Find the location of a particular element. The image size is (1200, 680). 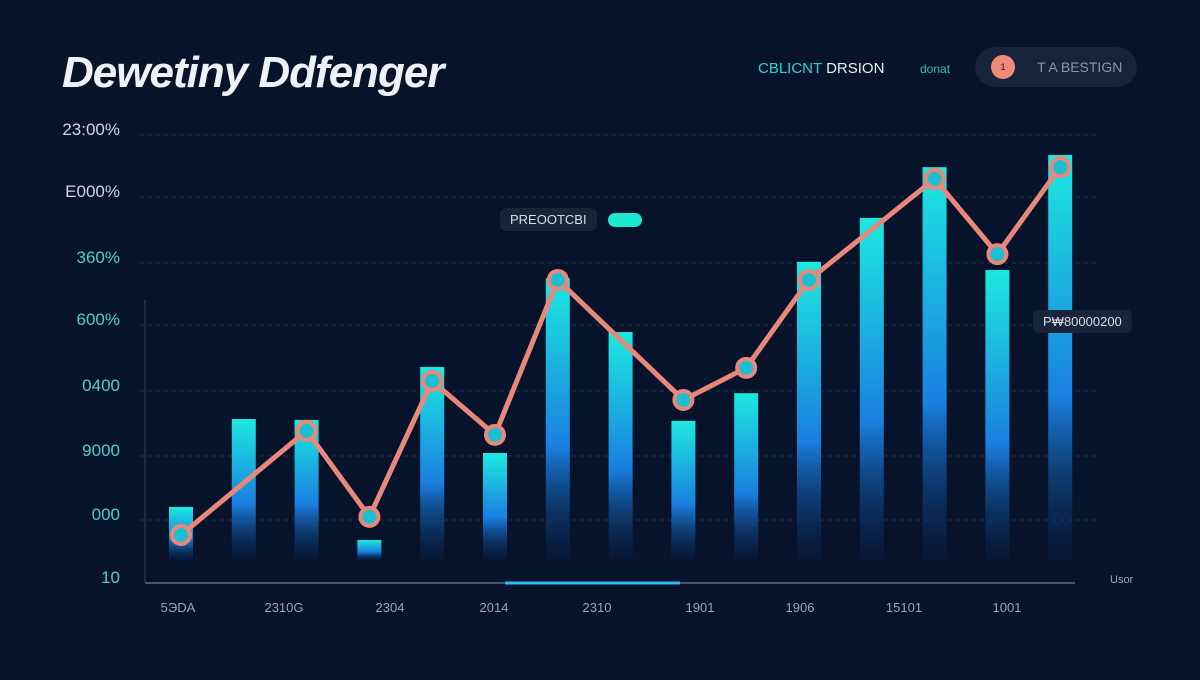

y-tick-label: 0400 is located at coordinates (101, 385).